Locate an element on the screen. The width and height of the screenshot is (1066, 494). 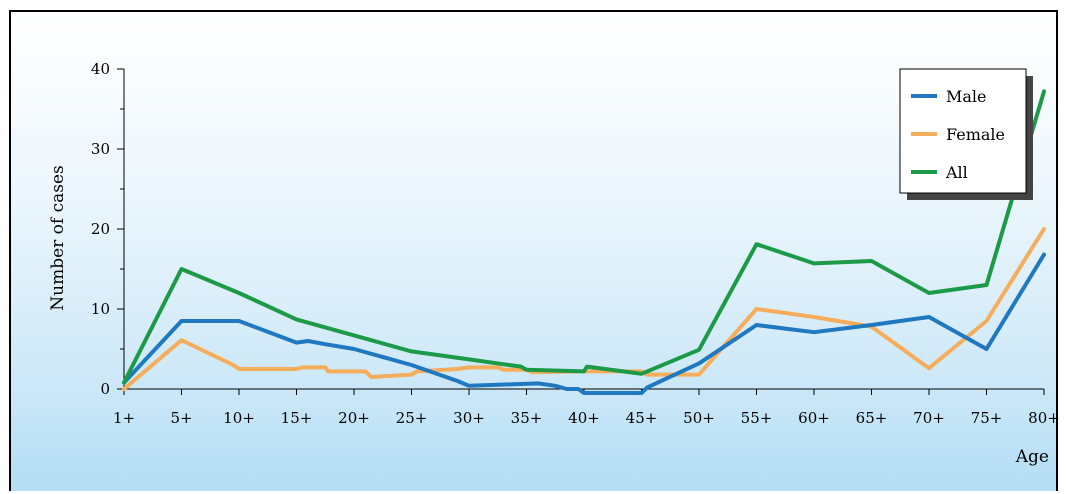
x-tick-label: 75+ is located at coordinates (987, 418).